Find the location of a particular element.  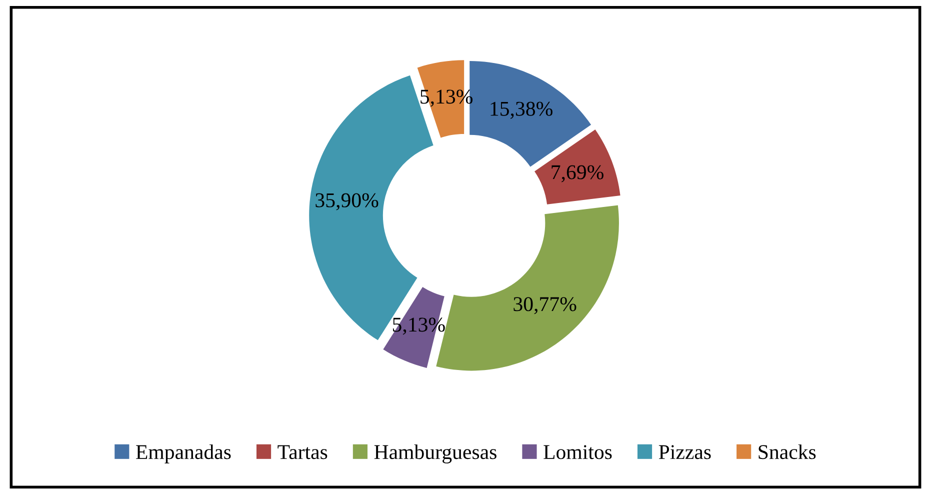

legend-label: Snacks is located at coordinates (787, 452).